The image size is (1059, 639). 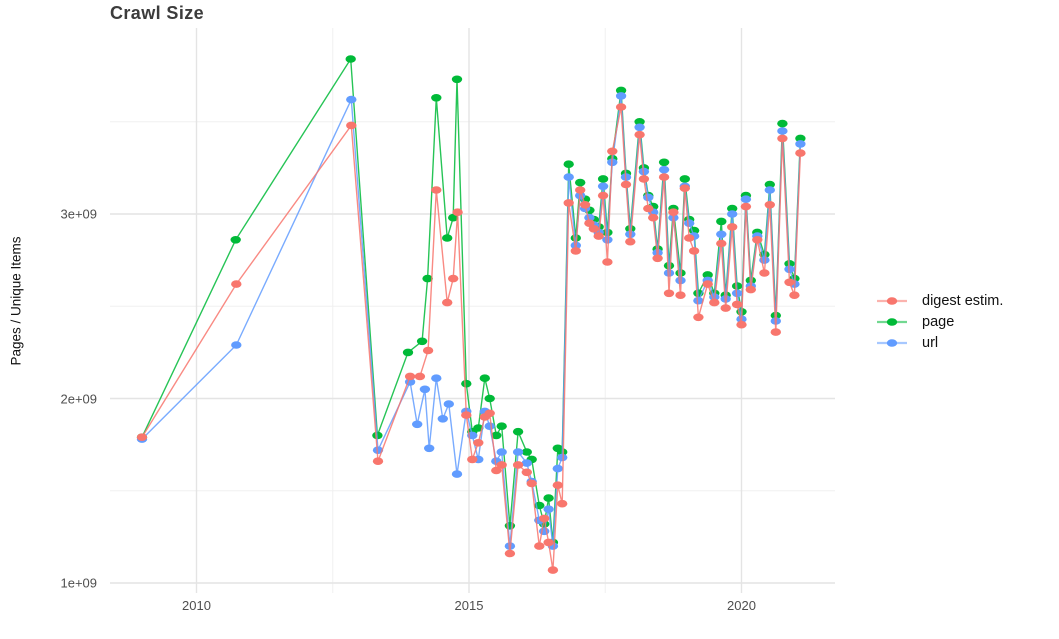 What do you see at coordinates (157, 13) in the screenshot?
I see `chart-title: Crawl Size` at bounding box center [157, 13].